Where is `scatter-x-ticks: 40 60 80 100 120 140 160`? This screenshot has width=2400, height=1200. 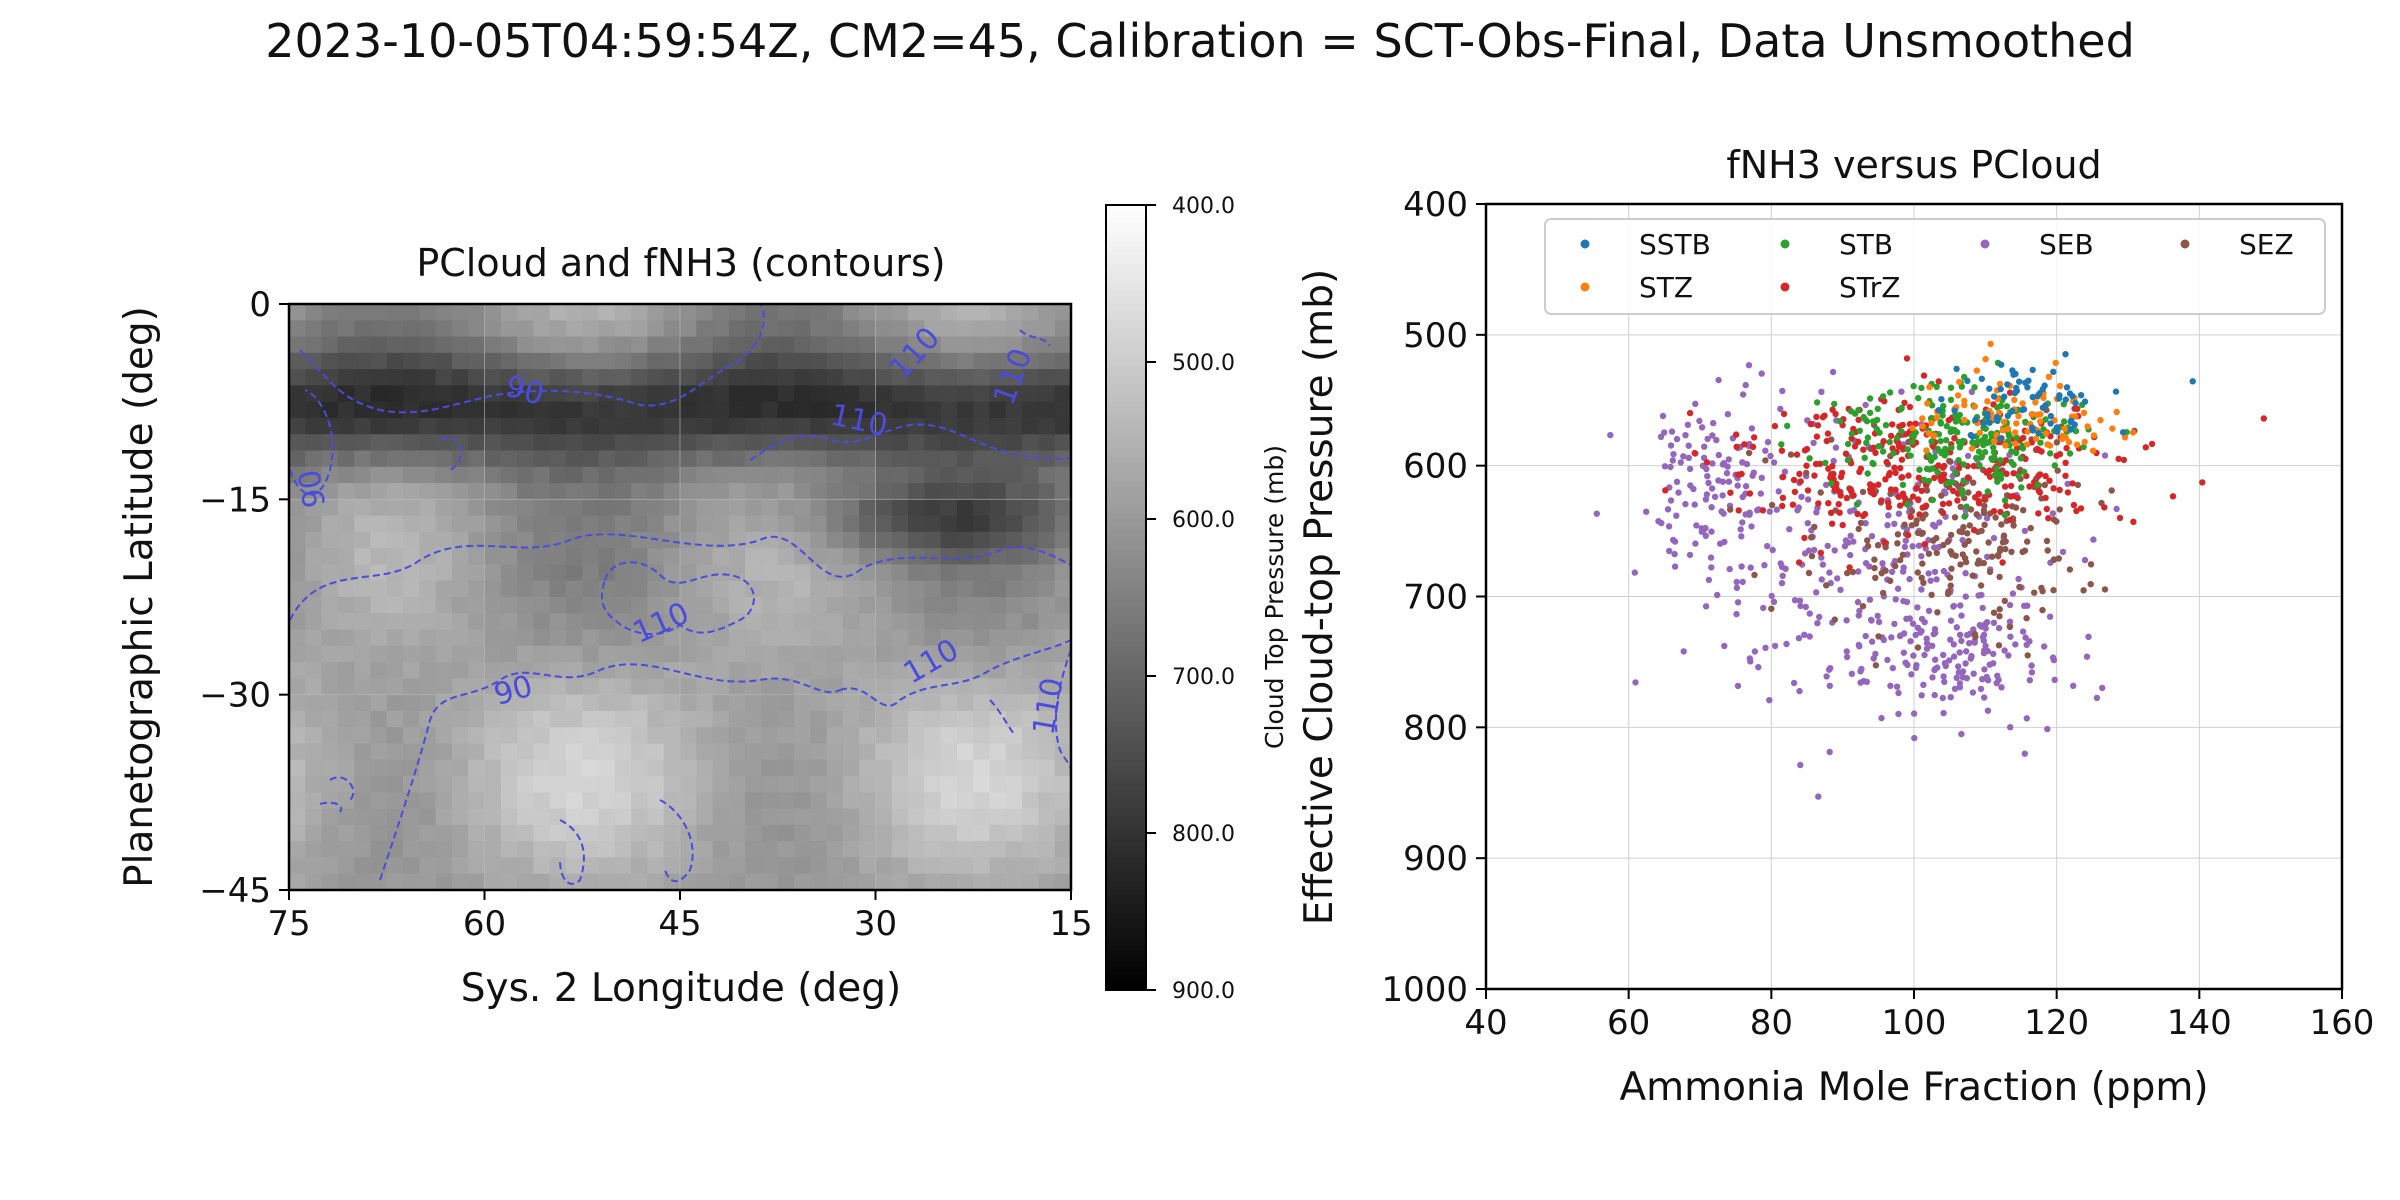
scatter-x-ticks: 40 60 80 100 120 140 160 is located at coordinates (1919, 1016).